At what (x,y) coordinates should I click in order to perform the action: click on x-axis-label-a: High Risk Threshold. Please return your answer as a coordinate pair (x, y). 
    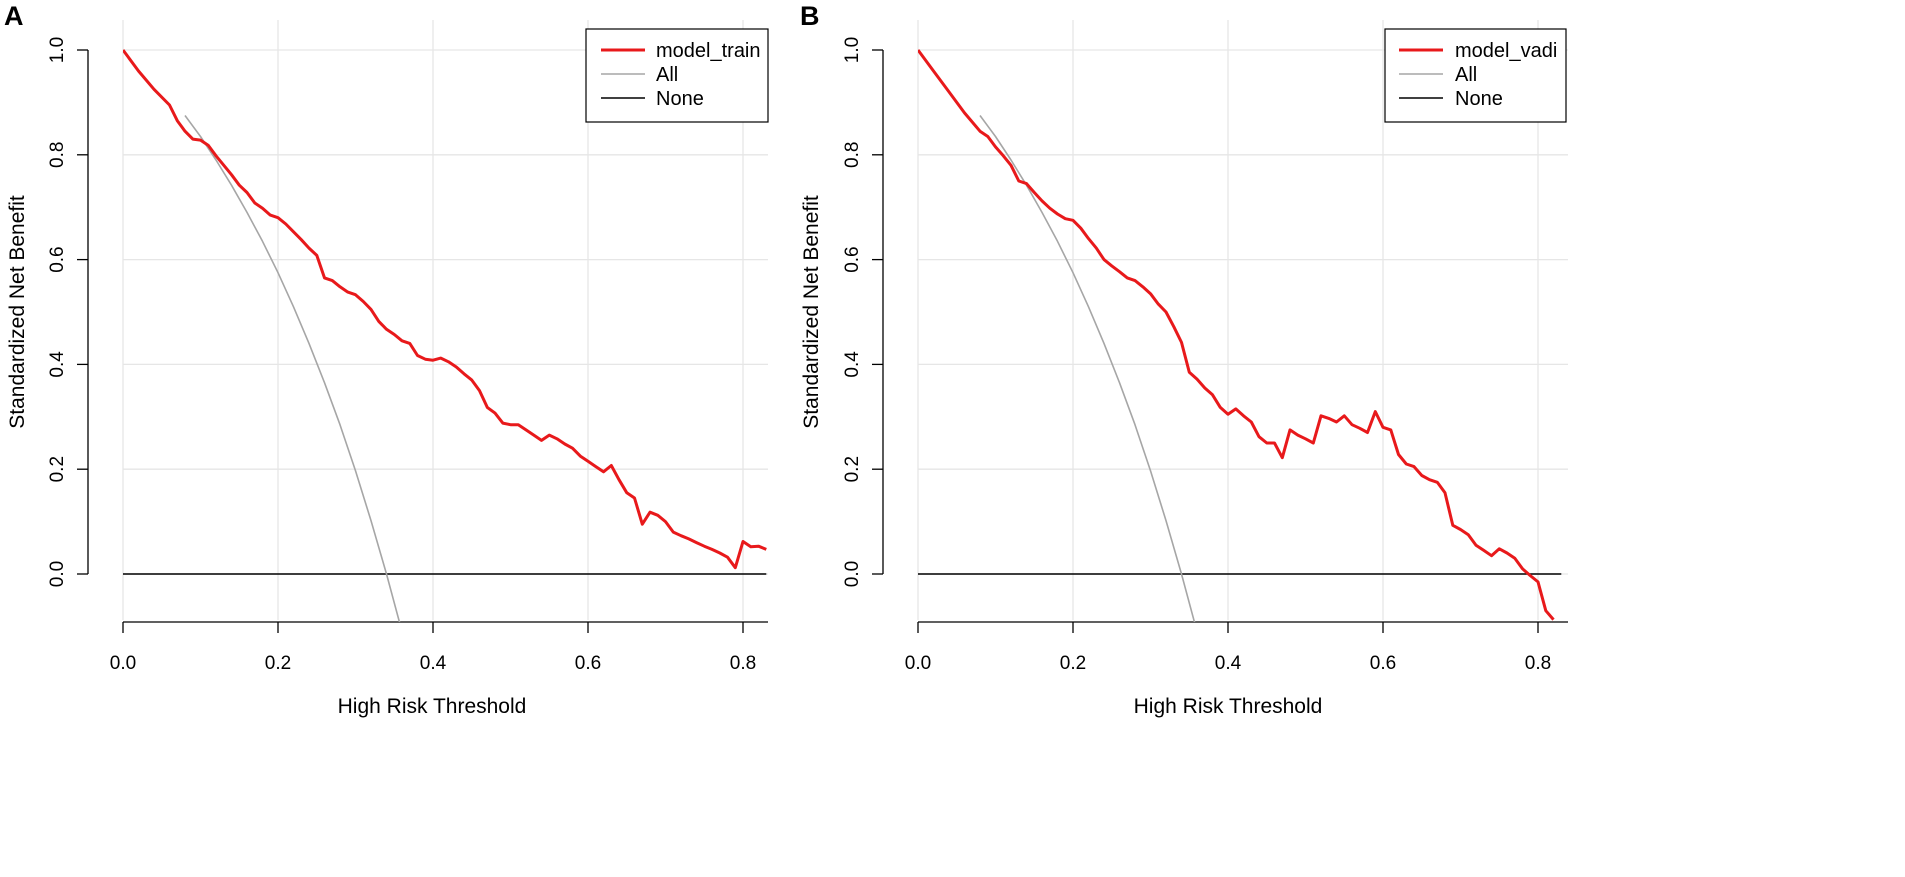
    Looking at the image, I should click on (432, 706).